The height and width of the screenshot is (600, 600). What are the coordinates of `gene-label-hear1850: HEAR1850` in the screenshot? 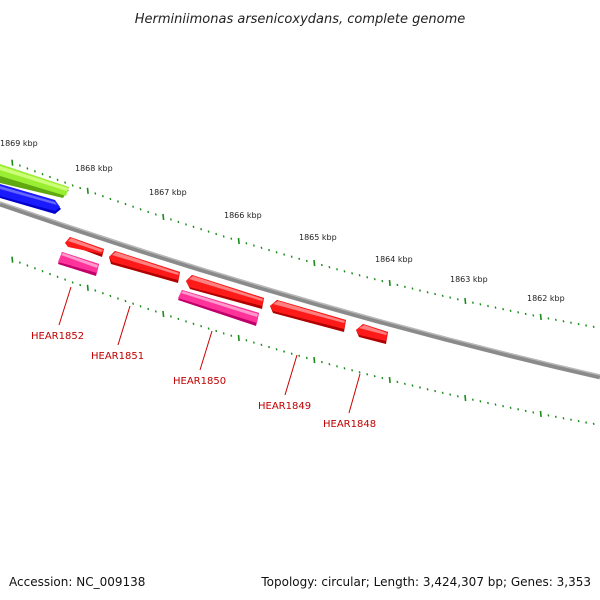 It's located at (199, 381).